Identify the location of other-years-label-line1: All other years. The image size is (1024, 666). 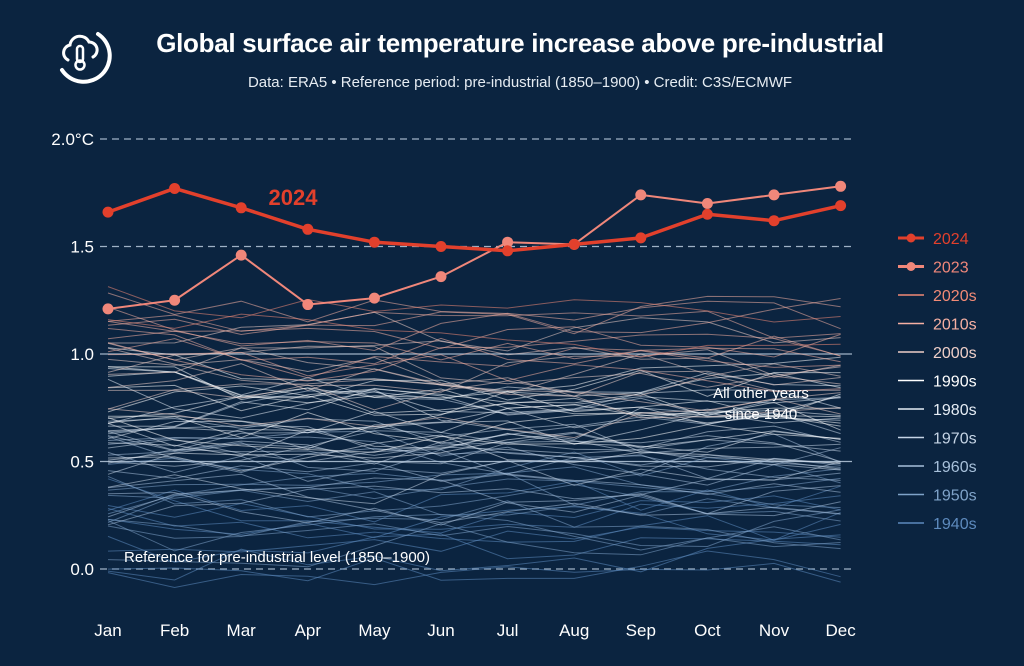
(761, 393).